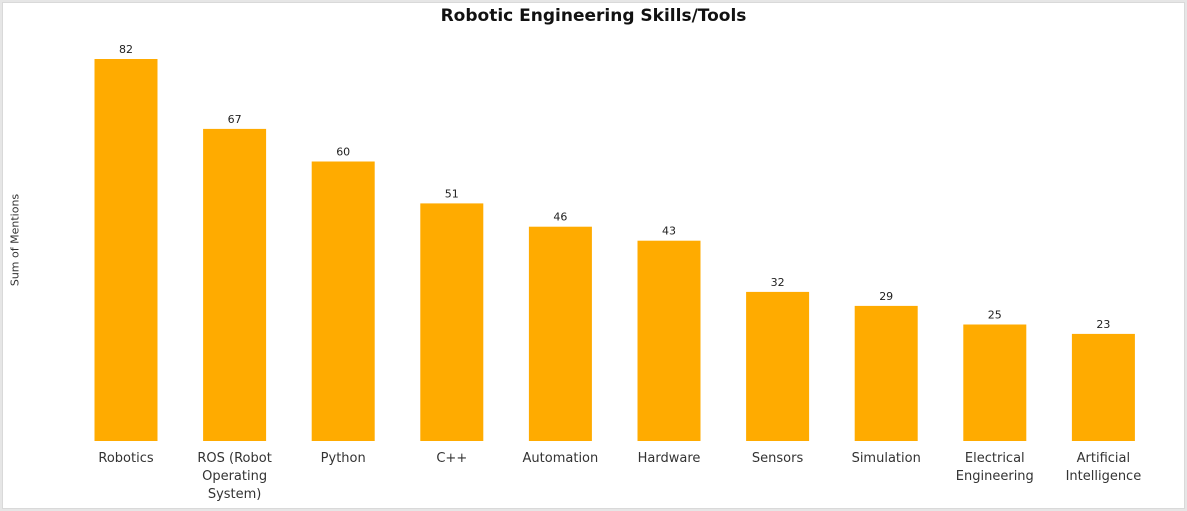 This screenshot has width=1187, height=511. Describe the element at coordinates (1103, 324) in the screenshot. I see `bar-value-label-9: 23` at that location.